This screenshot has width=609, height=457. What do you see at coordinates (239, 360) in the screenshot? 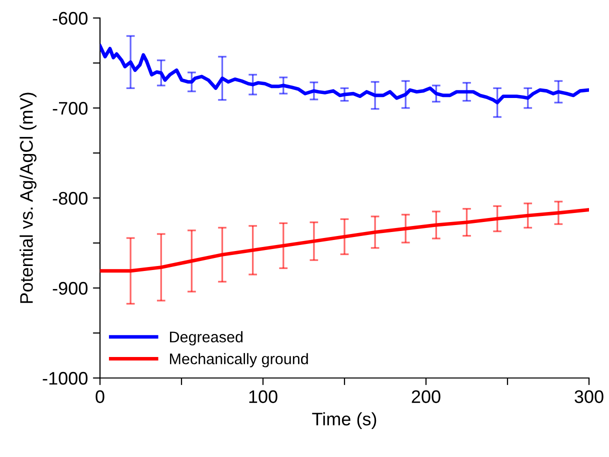
I see `legend-label: Mechanically ground` at bounding box center [239, 360].